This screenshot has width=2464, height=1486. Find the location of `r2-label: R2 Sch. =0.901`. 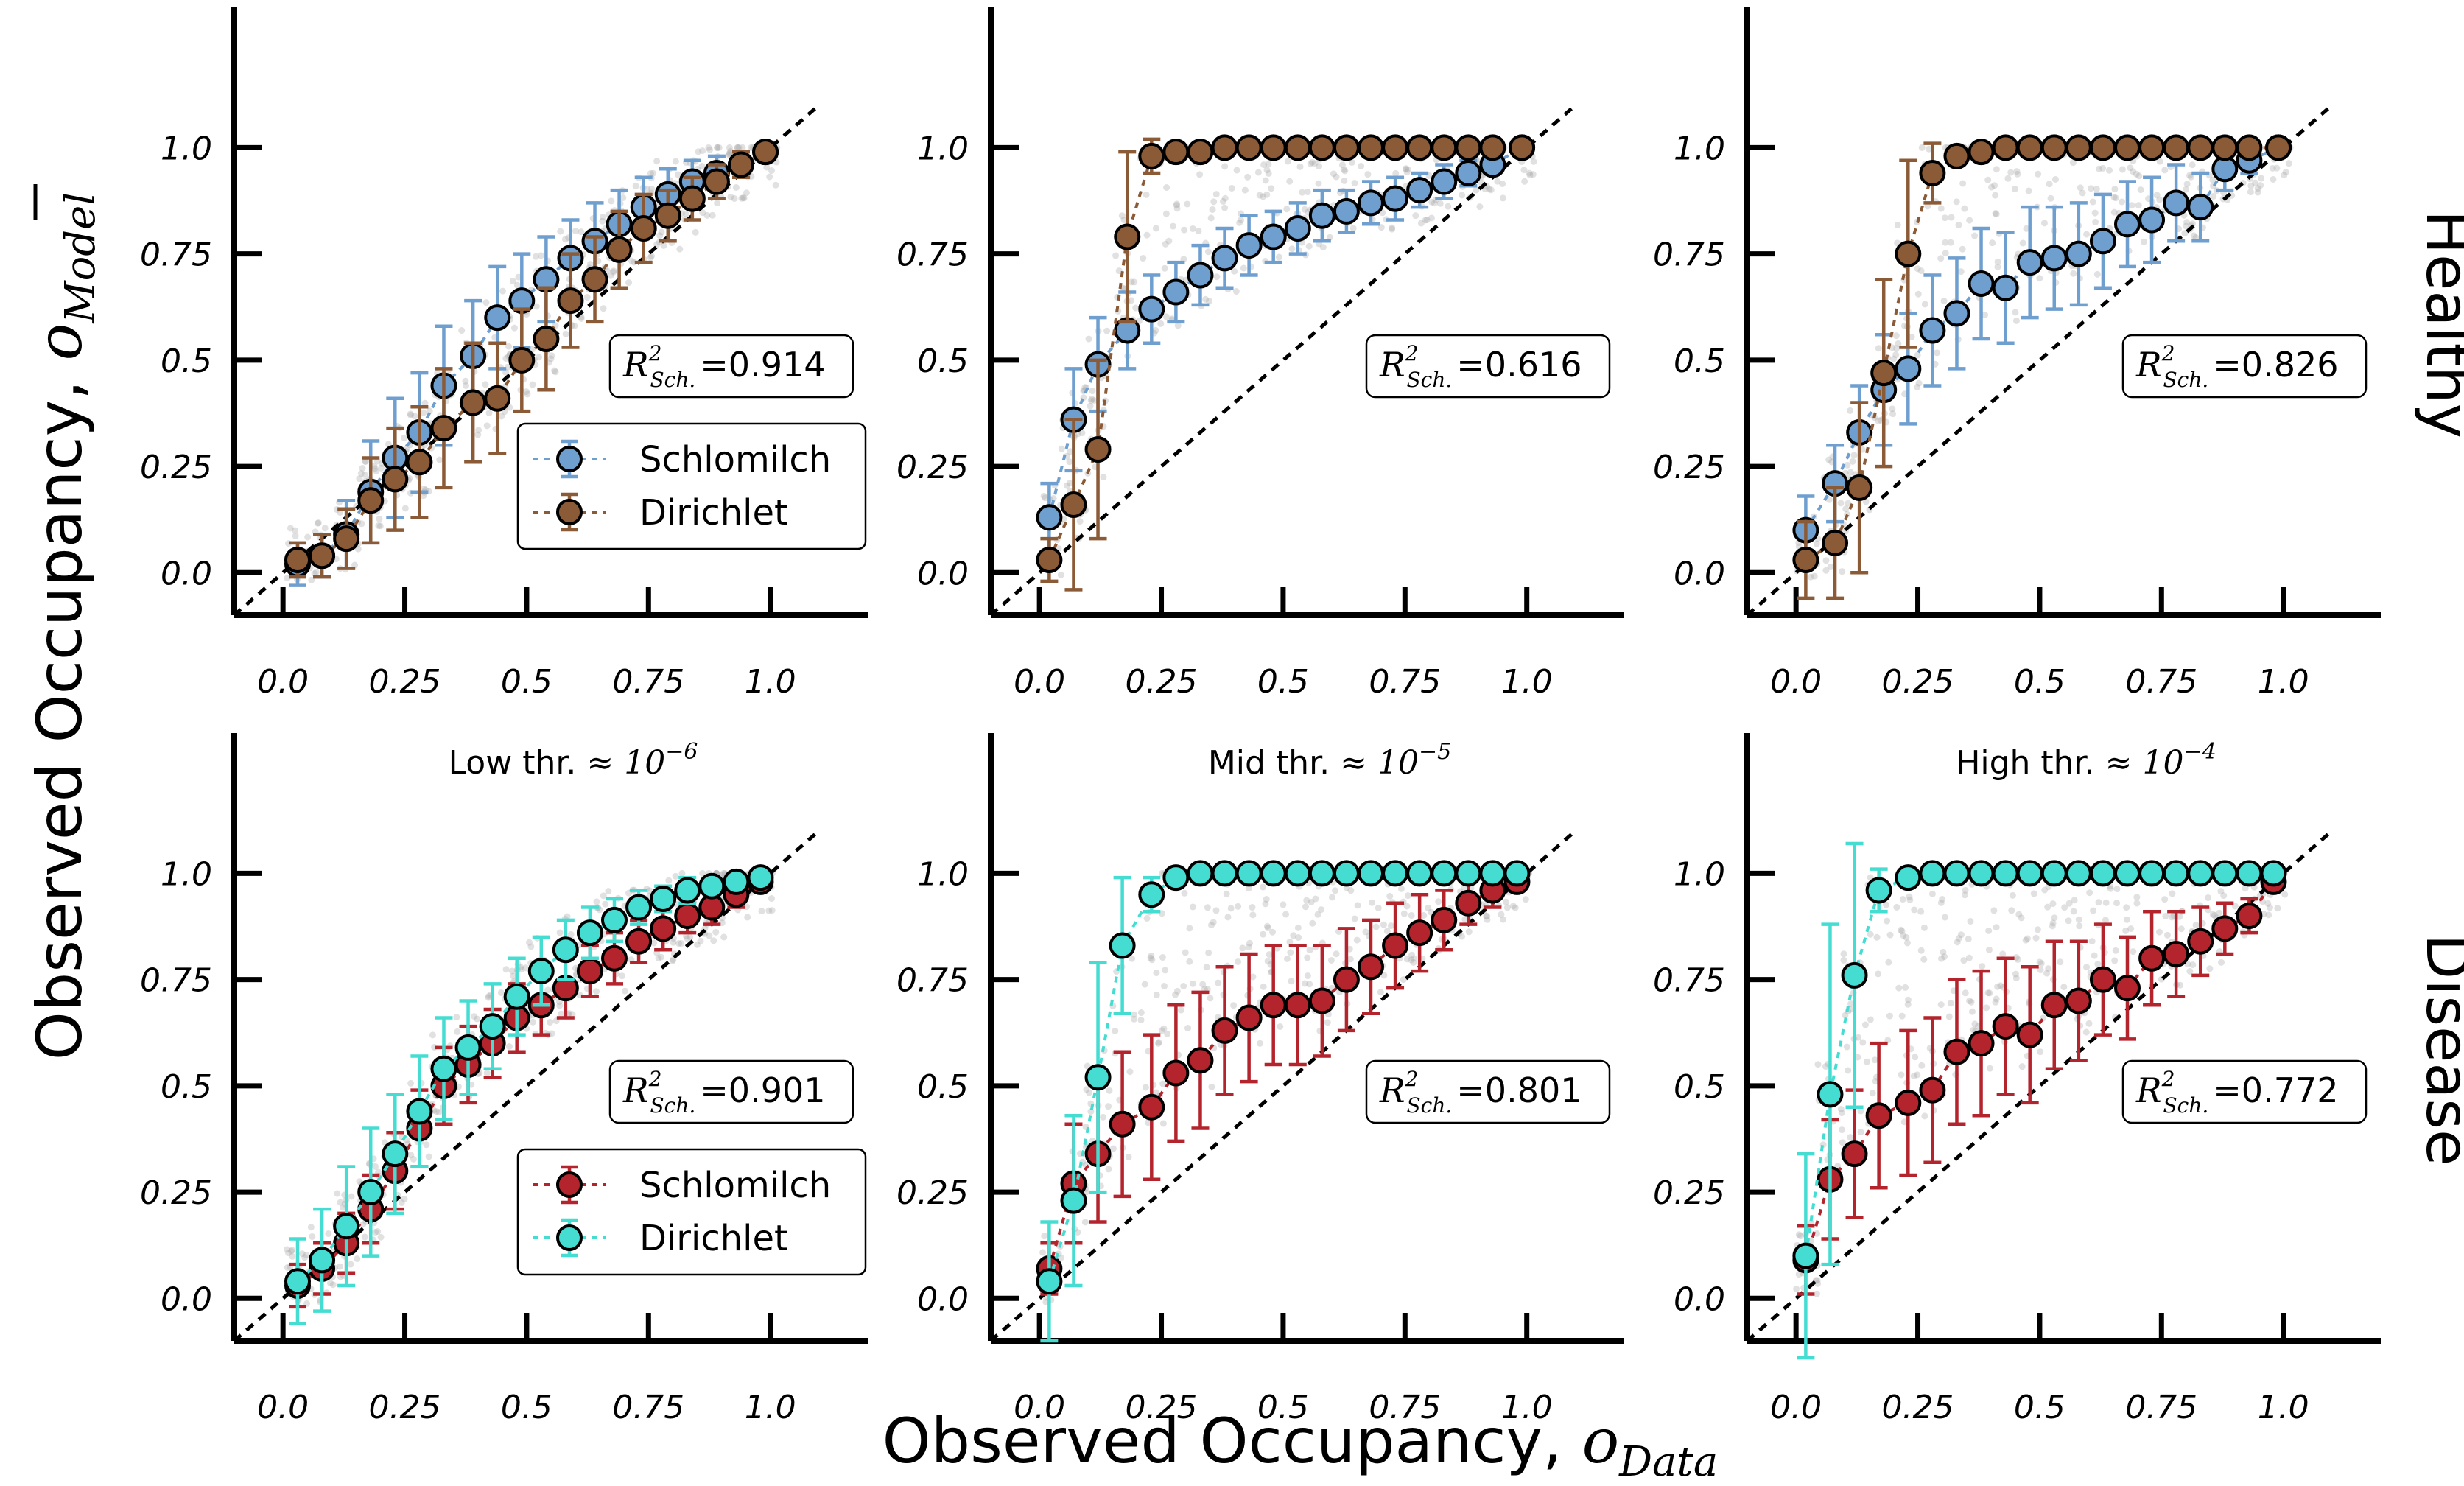

r2-label: R2 Sch. =0.901 is located at coordinates (724, 1092).